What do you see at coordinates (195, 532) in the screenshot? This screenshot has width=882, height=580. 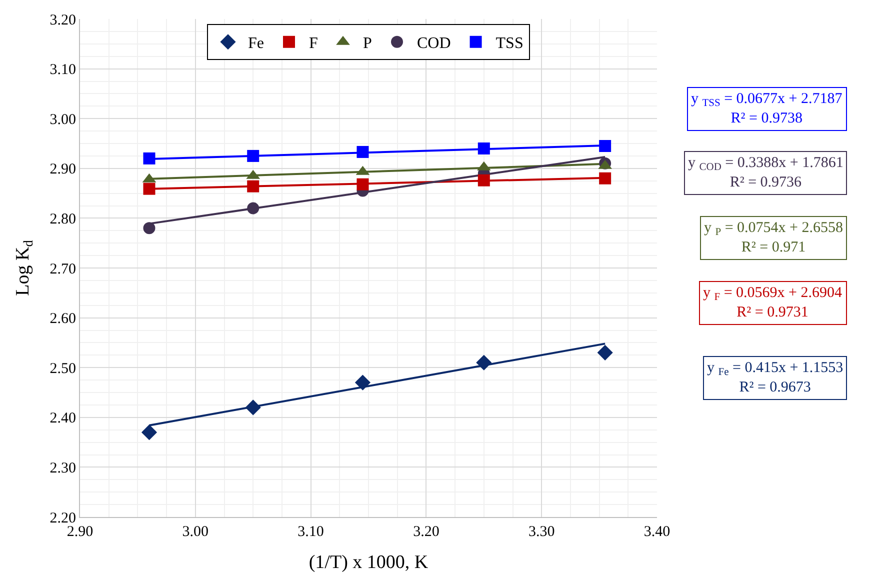 I see `x-tick-label: 3.00` at bounding box center [195, 532].